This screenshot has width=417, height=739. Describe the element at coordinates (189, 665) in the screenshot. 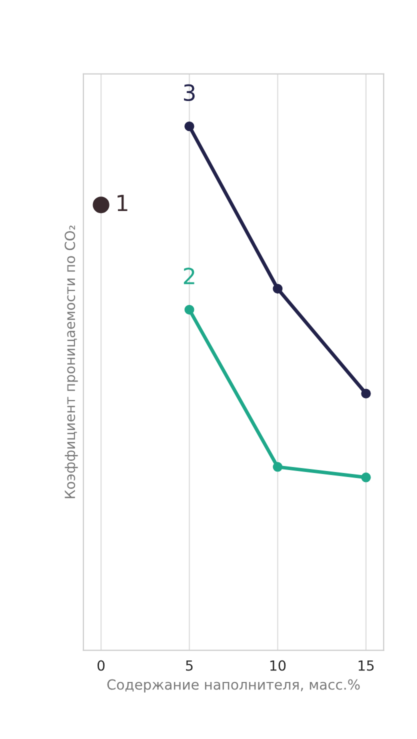

I see `x-tick-label: 5` at that location.